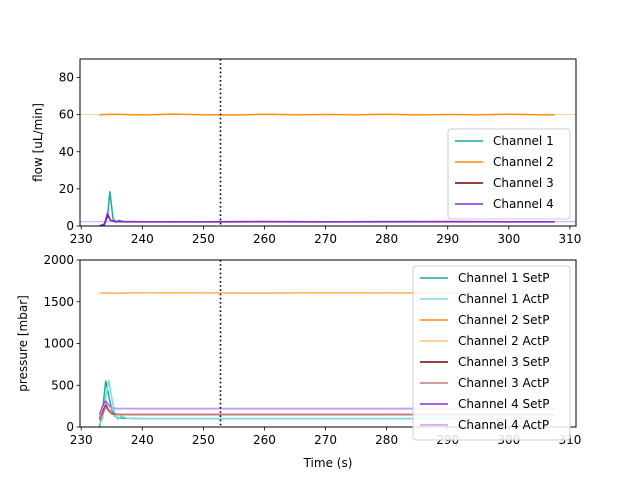 This screenshot has width=640, height=480. I want to click on legend-label: Channel 3 SetP, so click(503, 362).